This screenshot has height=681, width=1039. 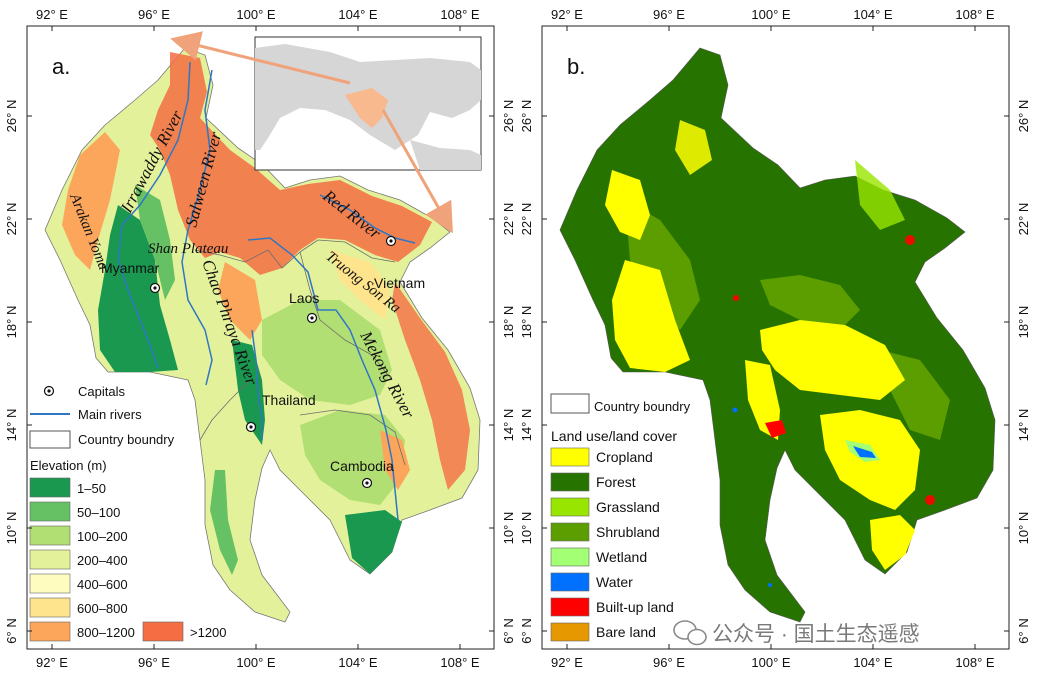 I want to click on elevation-class-label: 600–800, so click(x=102, y=608).